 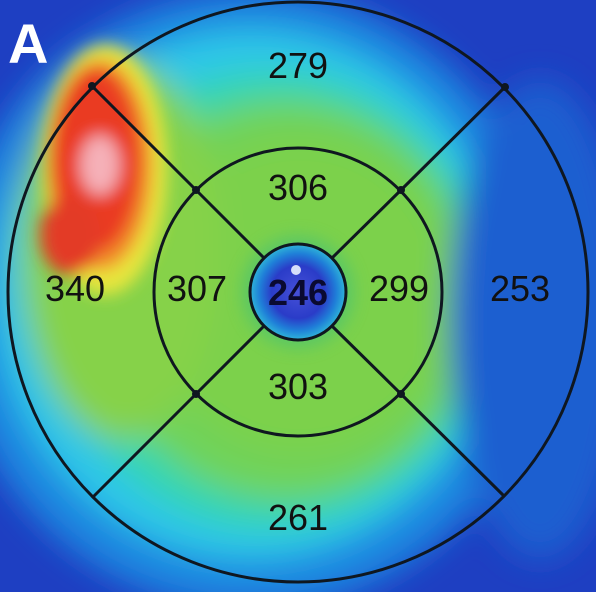 What do you see at coordinates (75, 288) in the screenshot?
I see `outer-nasal-value: 340` at bounding box center [75, 288].